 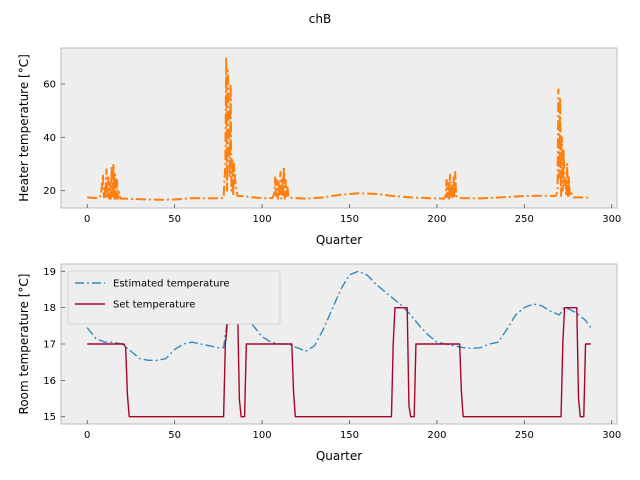 I want to click on y-tick-label: 20, so click(x=49, y=191).